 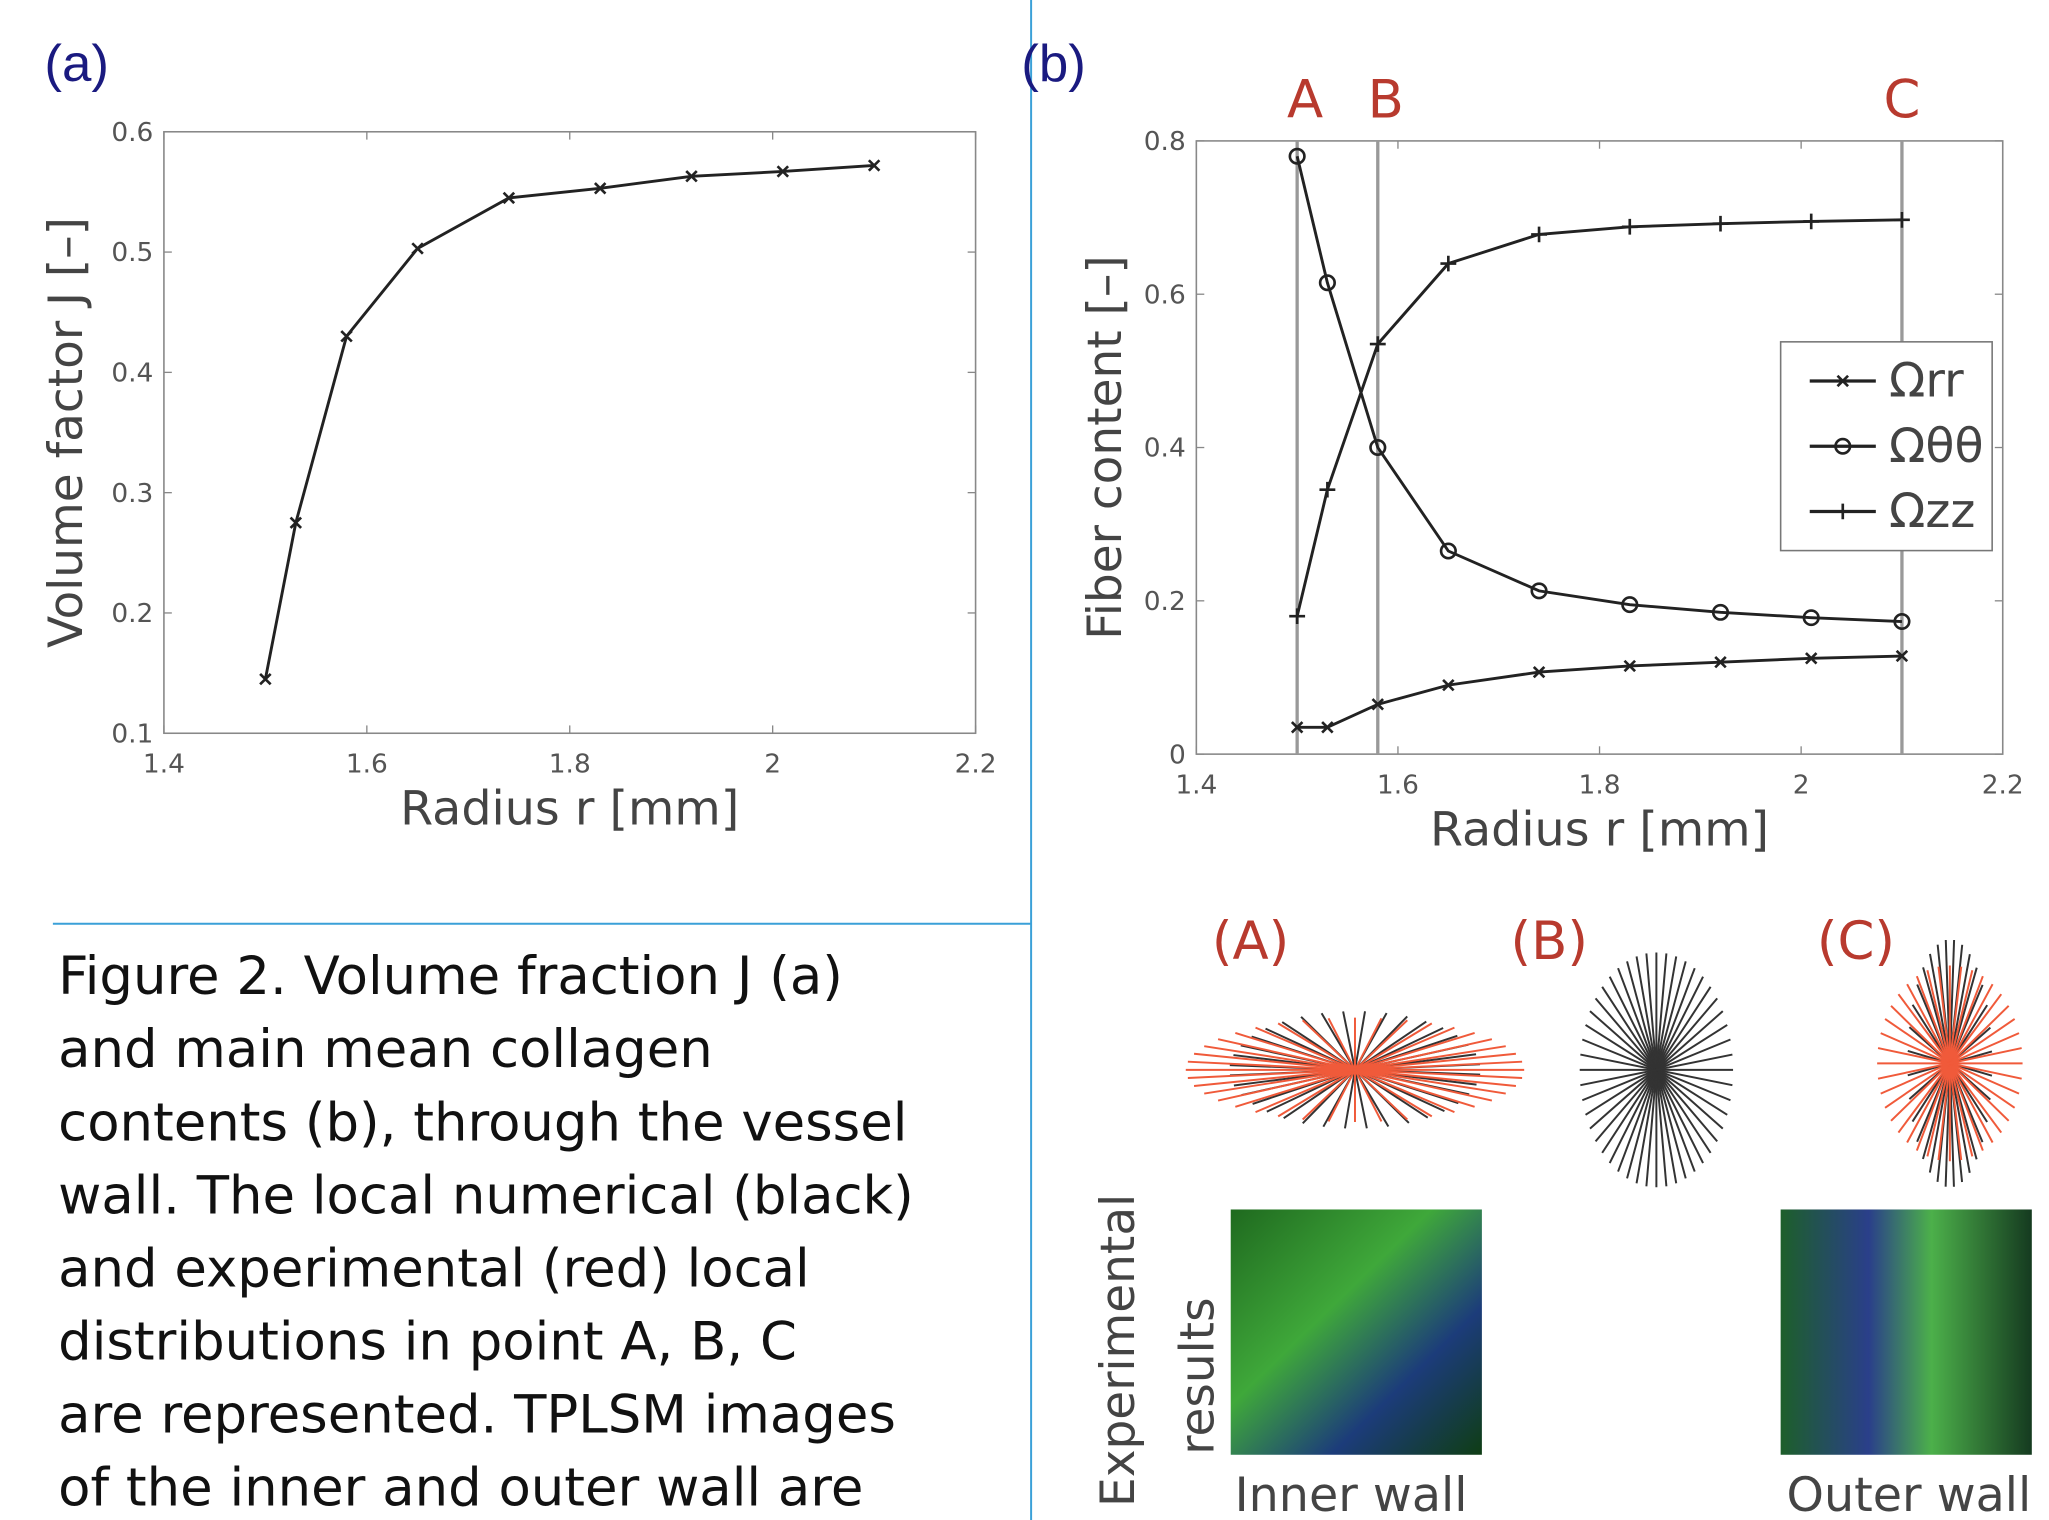 What do you see at coordinates (1926, 381) in the screenshot?
I see `legend-label: Ωrr` at bounding box center [1926, 381].